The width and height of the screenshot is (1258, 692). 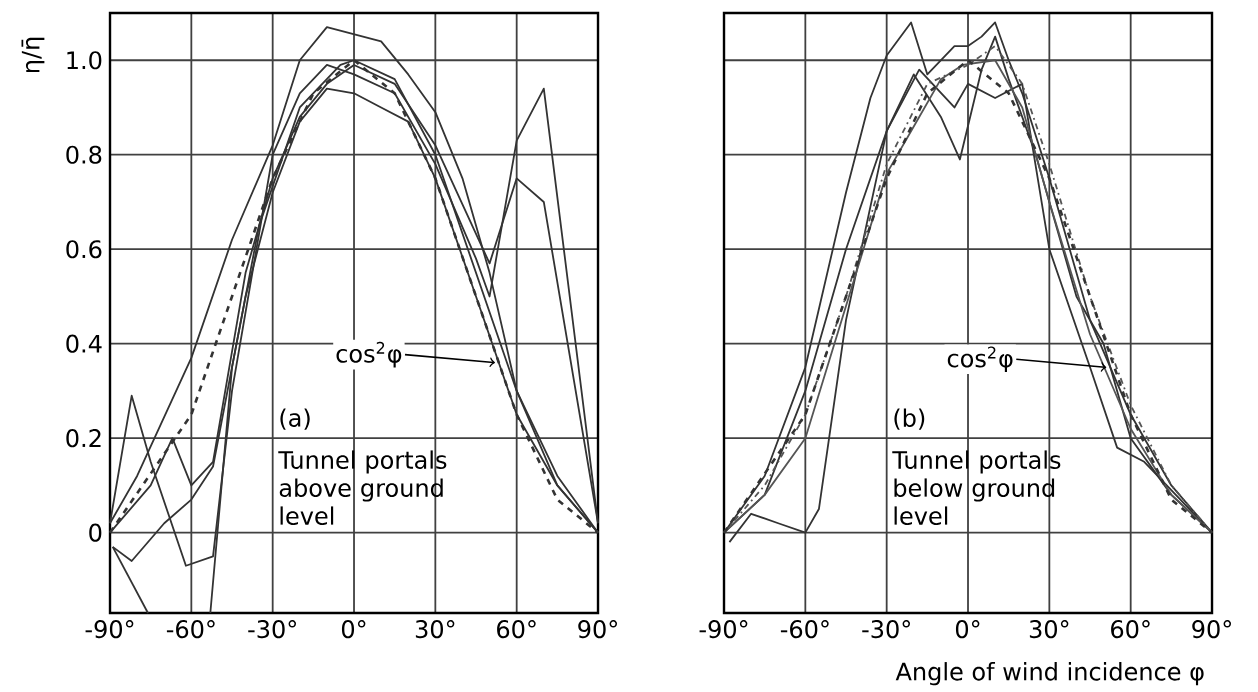 What do you see at coordinates (84, 60) in the screenshot?
I see `y-tick-label: 1.0` at bounding box center [84, 60].